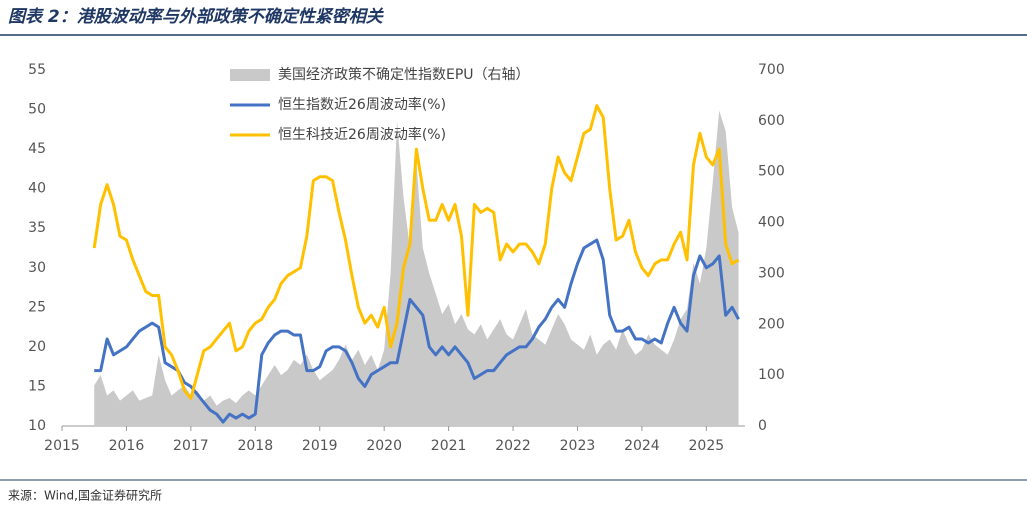 The width and height of the screenshot is (1027, 513). What do you see at coordinates (707, 446) in the screenshot?
I see `x-tick-label: 2025` at bounding box center [707, 446].